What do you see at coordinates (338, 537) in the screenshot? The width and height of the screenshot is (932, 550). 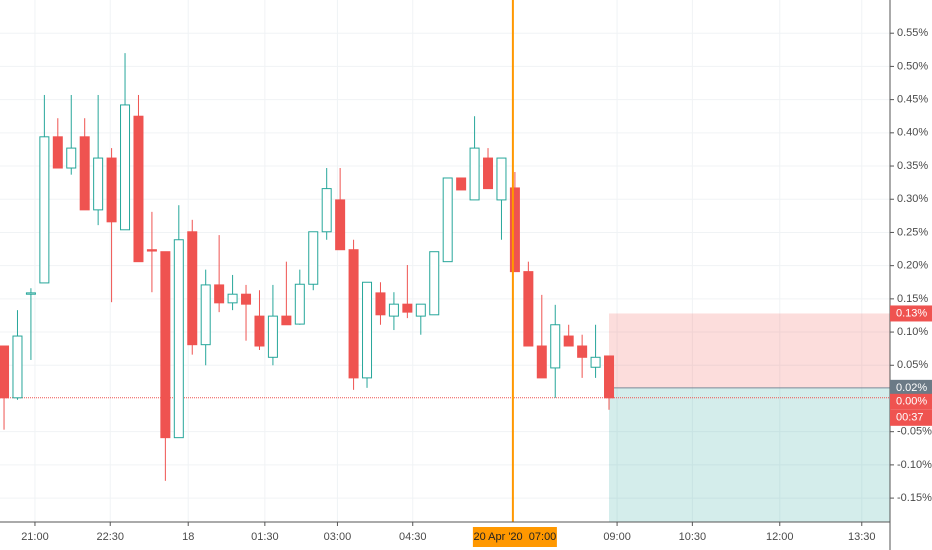 I see `x-tick-label: 03:00` at bounding box center [338, 537].